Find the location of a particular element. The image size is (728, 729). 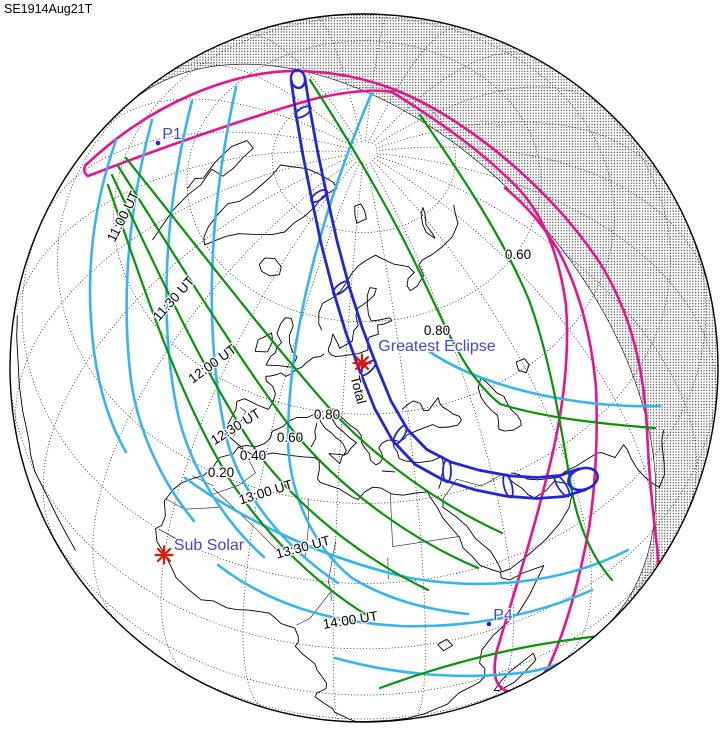

sub-solar-asterisk-marker is located at coordinates (164, 555).